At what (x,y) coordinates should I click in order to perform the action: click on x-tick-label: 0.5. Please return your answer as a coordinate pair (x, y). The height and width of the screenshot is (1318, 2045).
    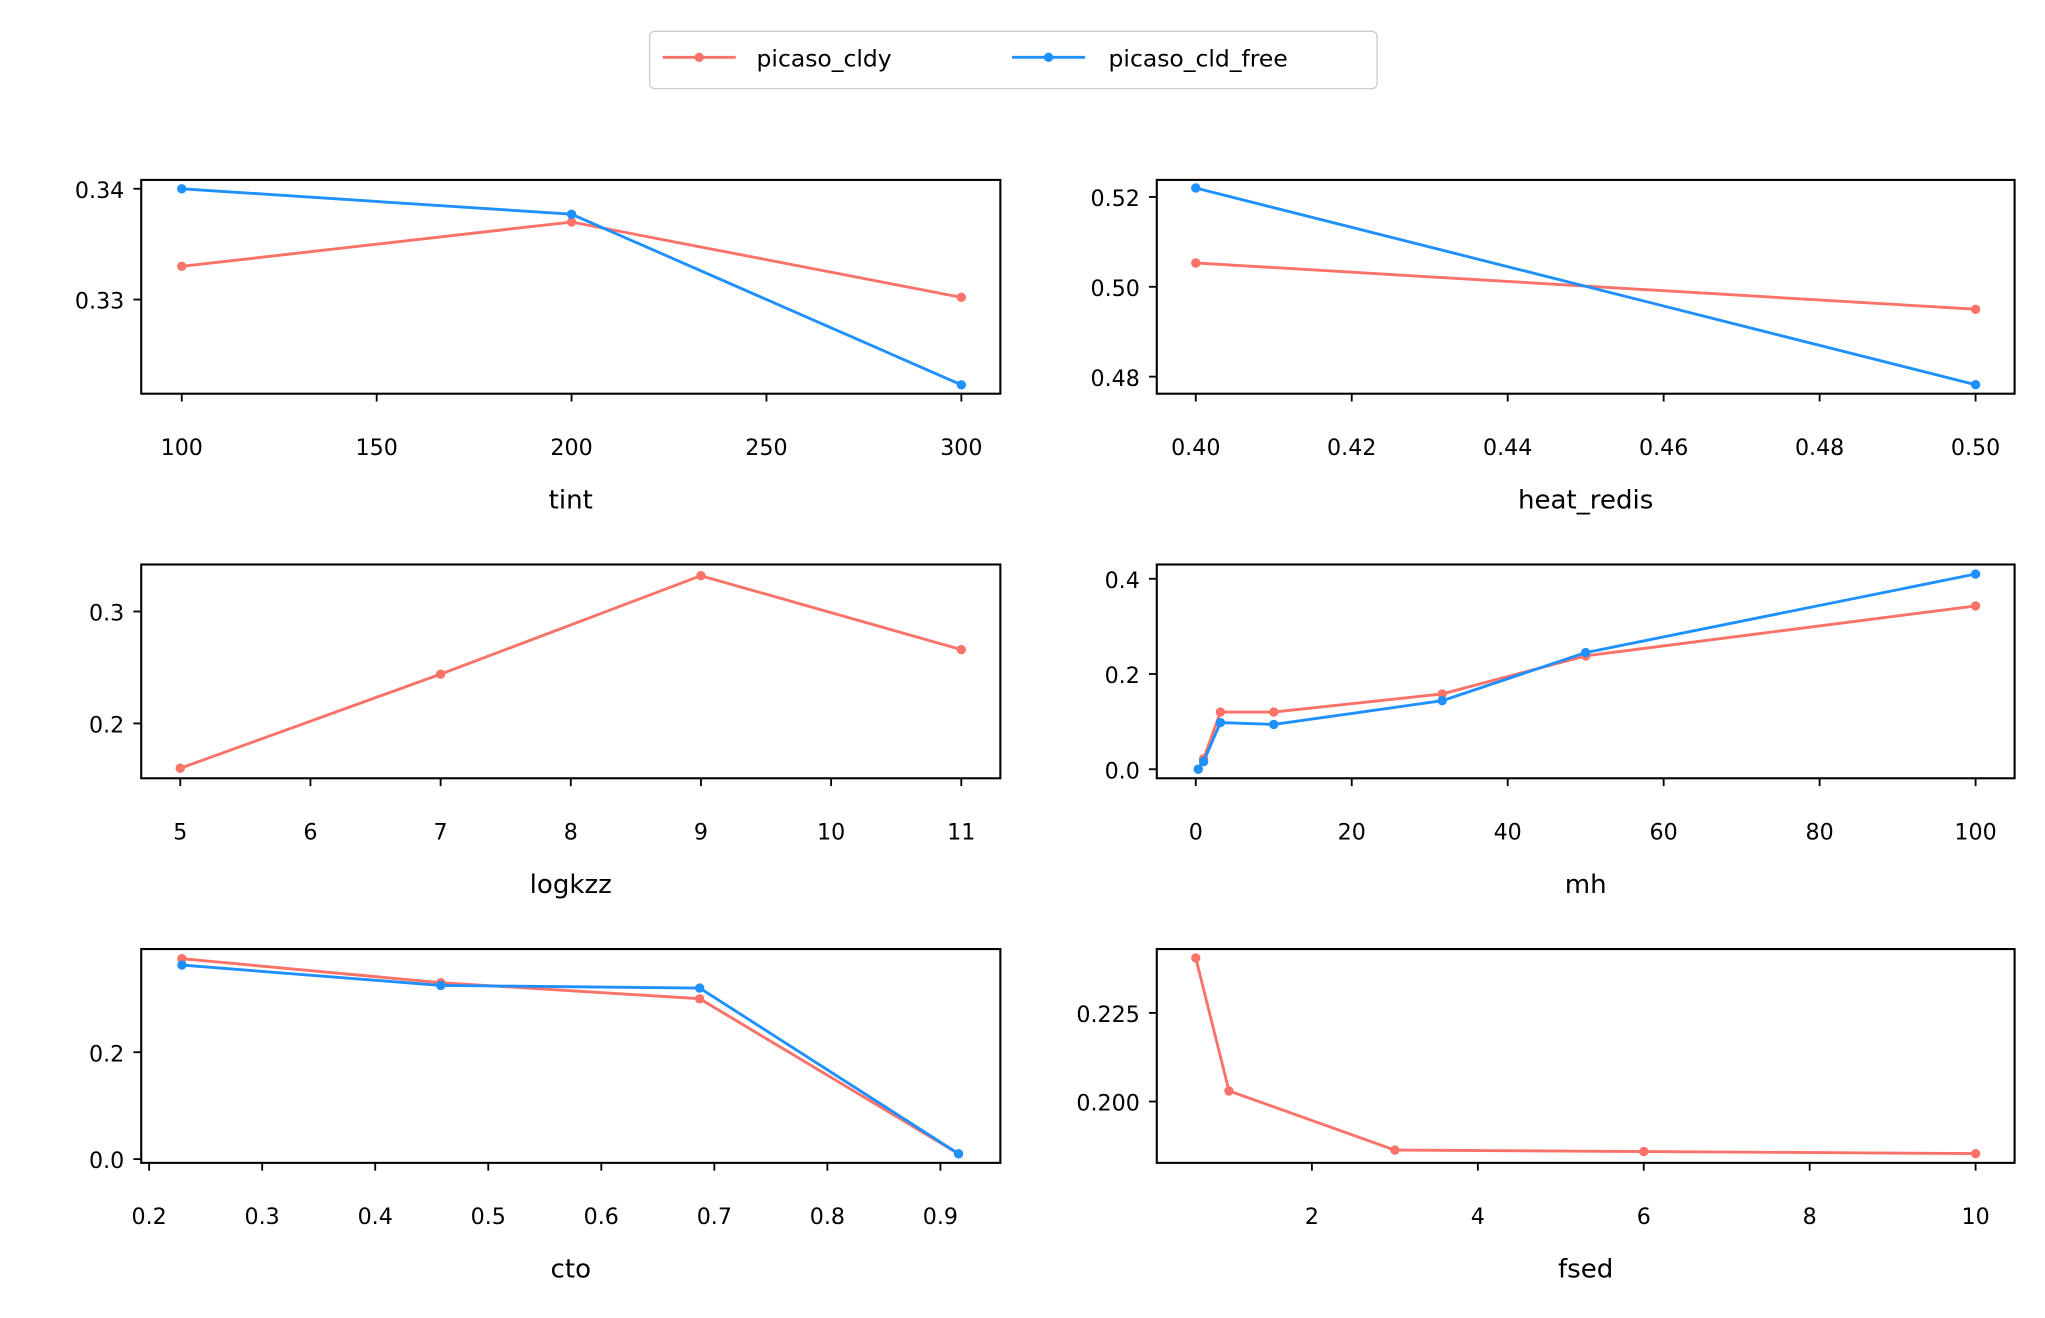
    Looking at the image, I should click on (488, 1217).